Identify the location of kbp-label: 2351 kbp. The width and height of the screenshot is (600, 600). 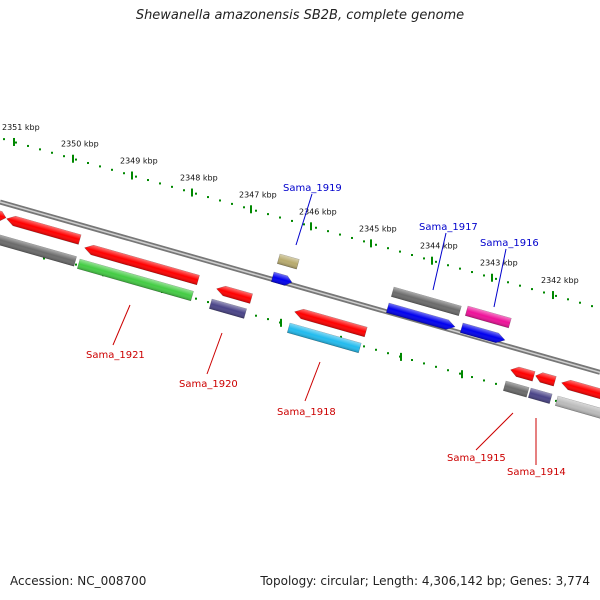
(21, 127).